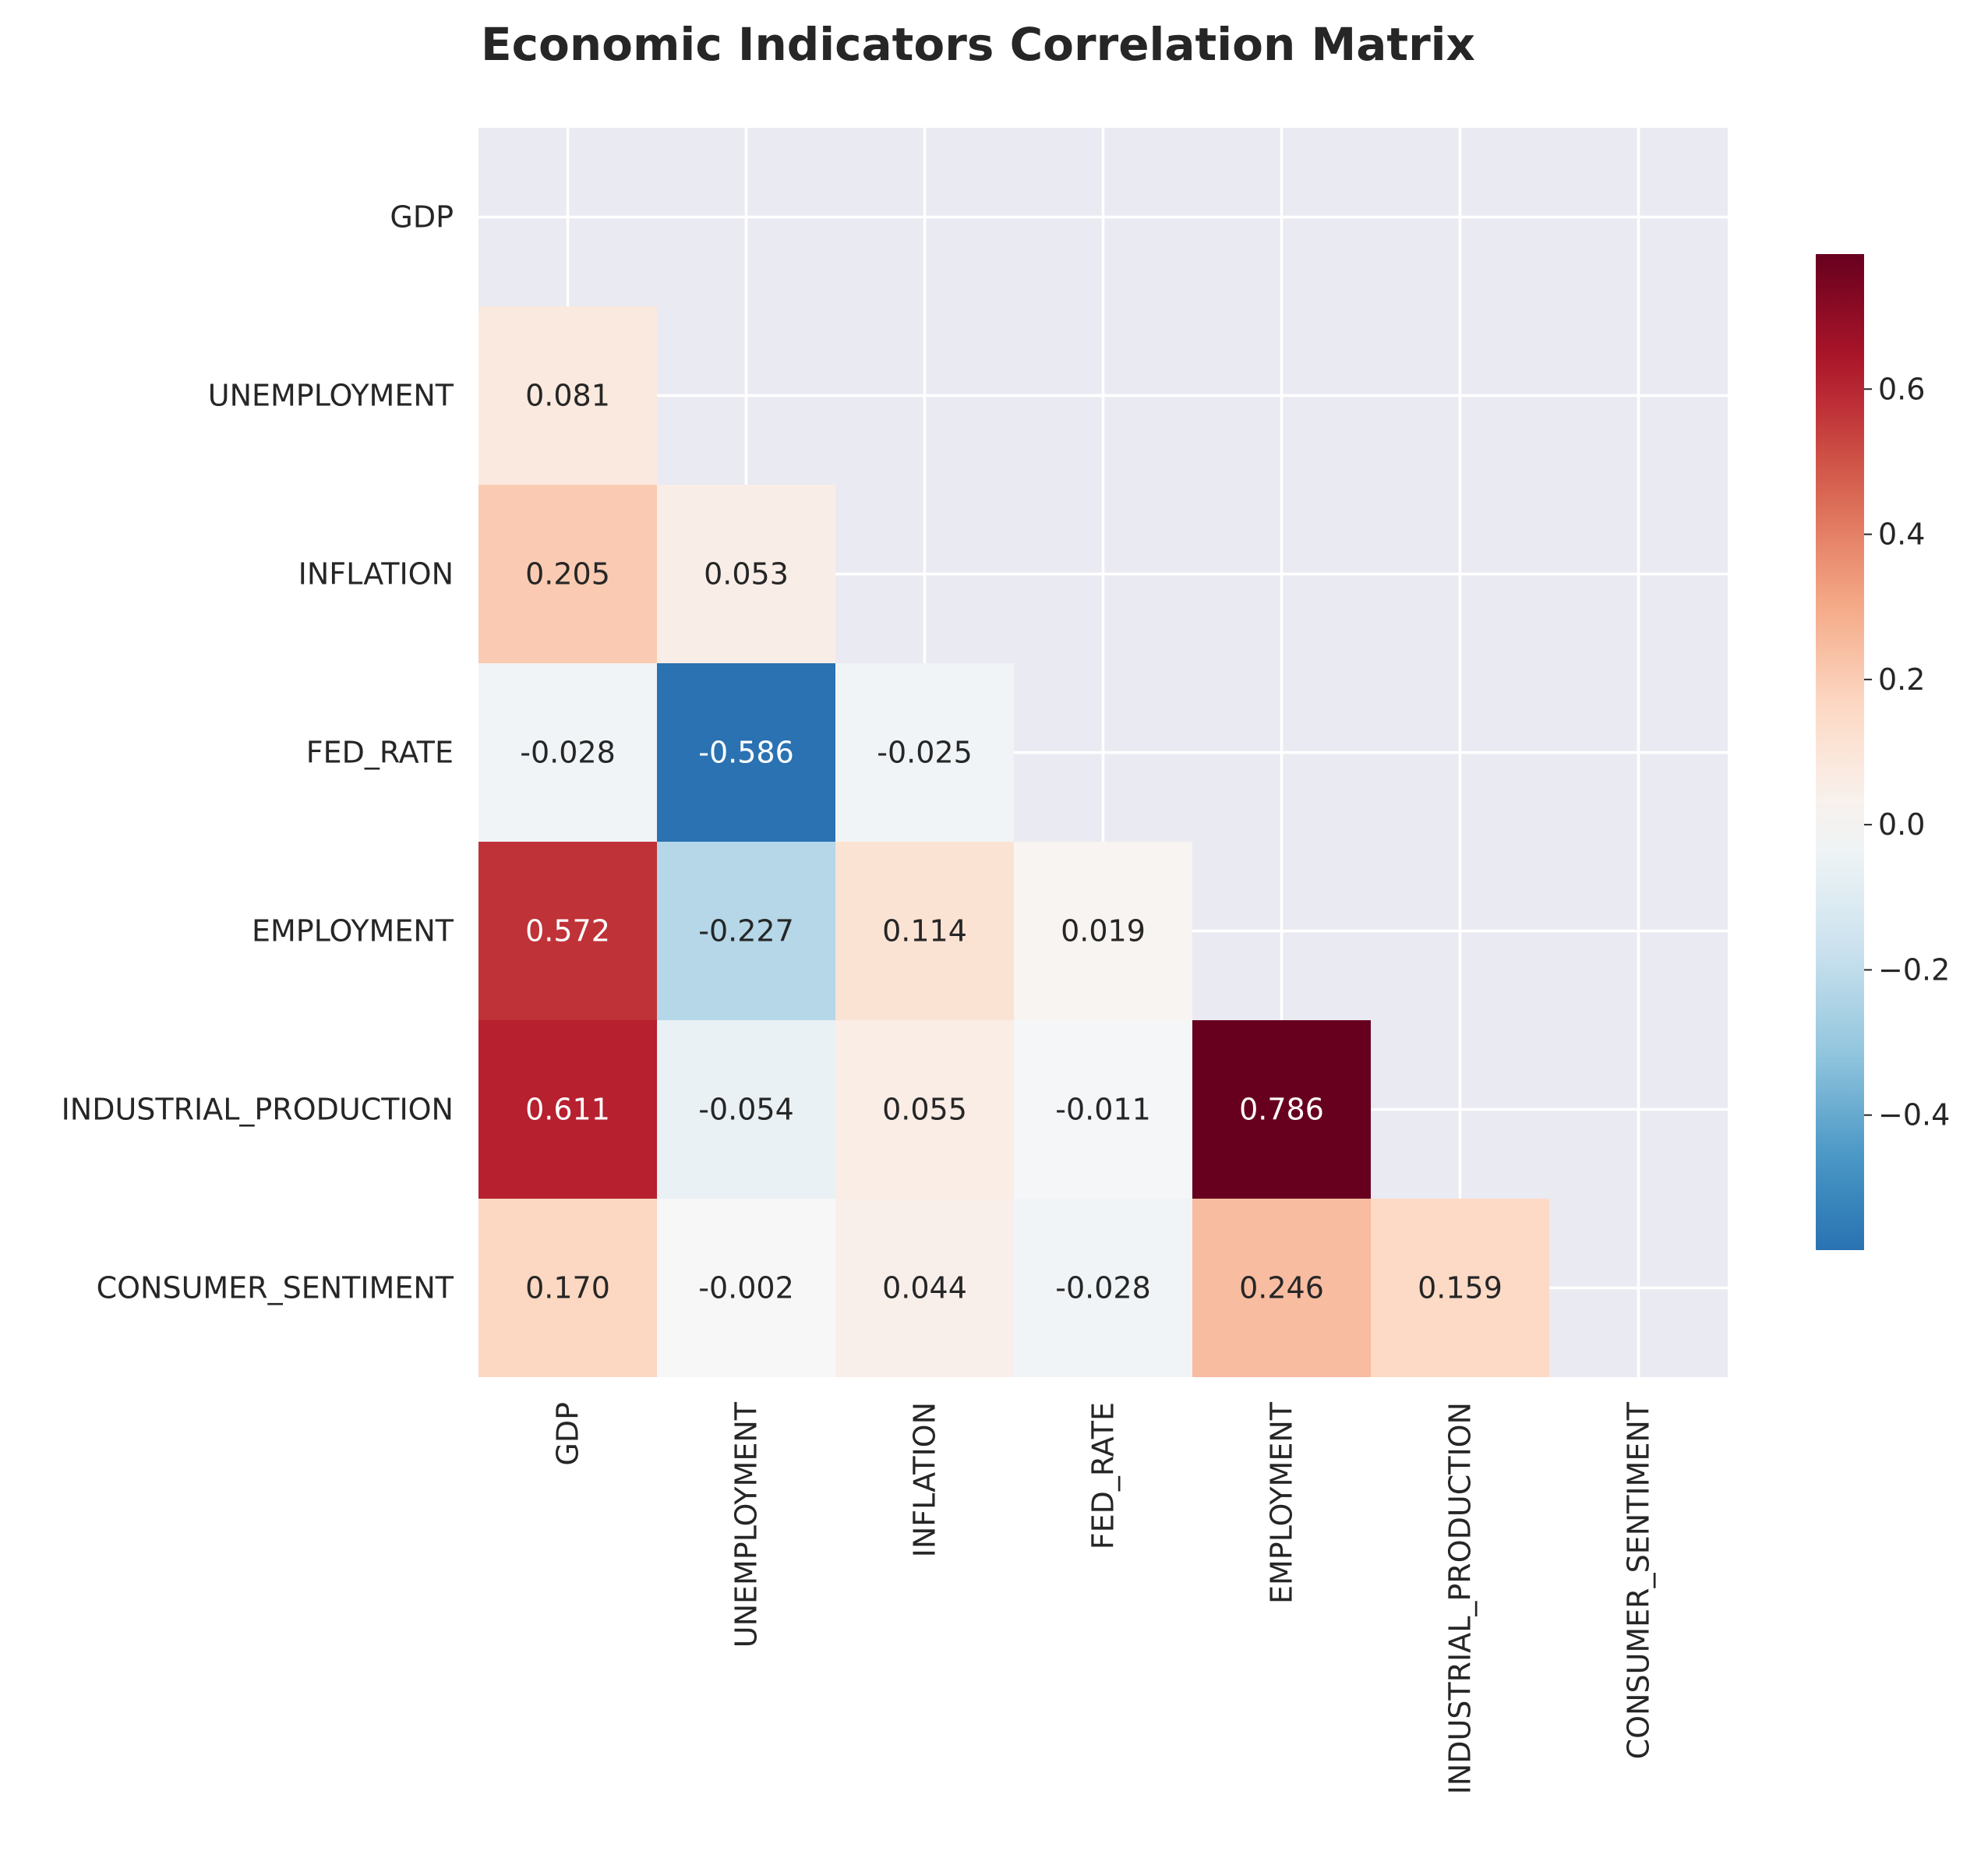 The width and height of the screenshot is (1988, 1851). What do you see at coordinates (1883, 752) in the screenshot?
I see `colorbar: 0.6 0.4 0.2 0.0 −0.2 −0.4` at bounding box center [1883, 752].